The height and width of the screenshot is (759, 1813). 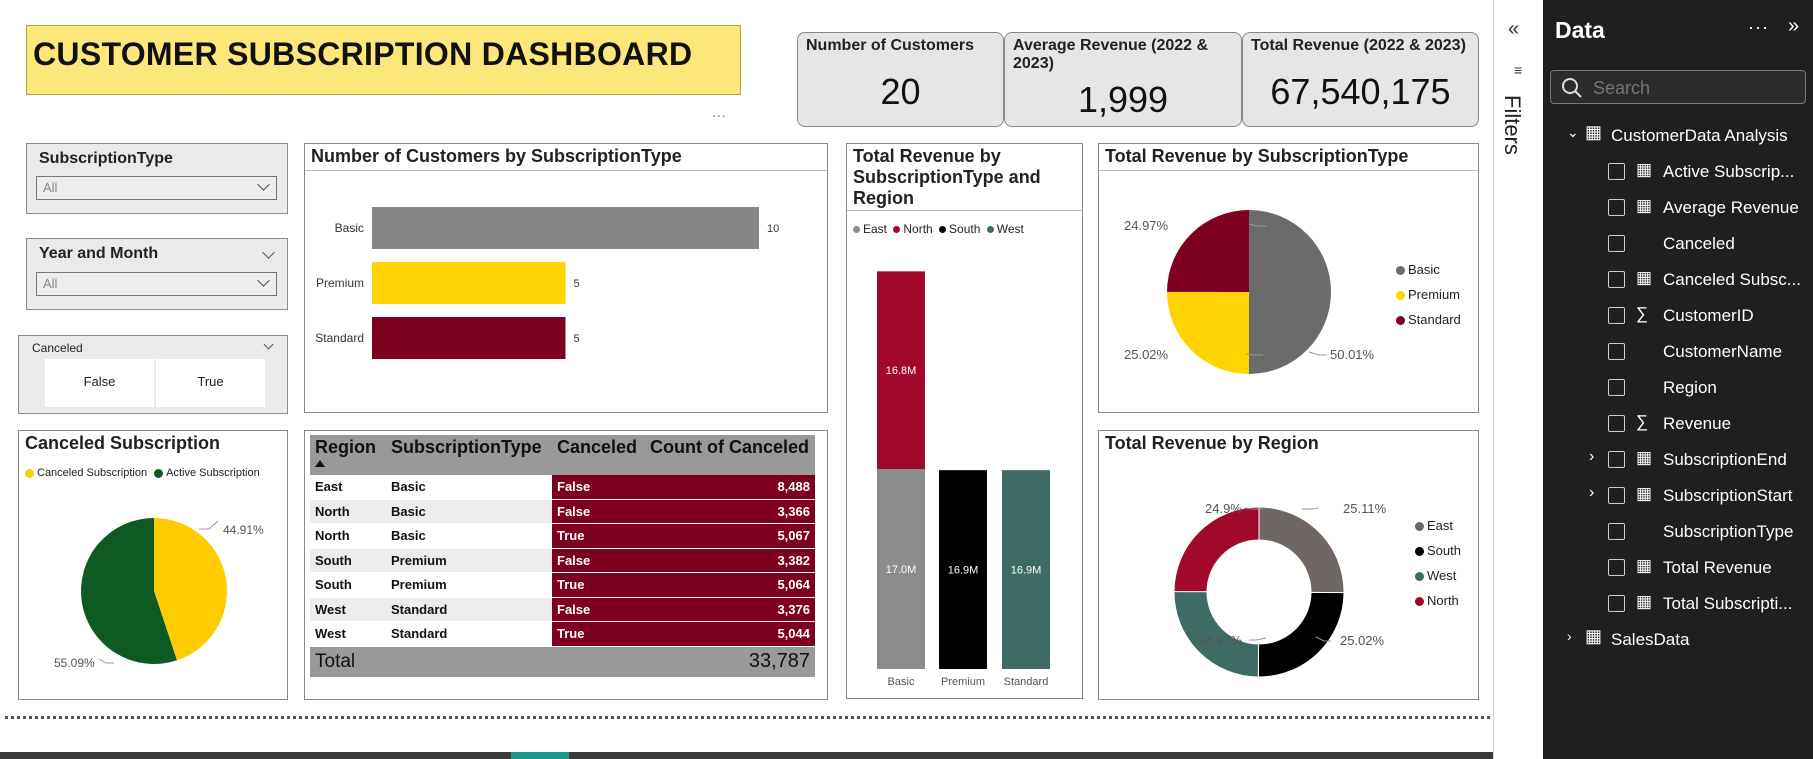 What do you see at coordinates (1428, 294) in the screenshot?
I see `legend-item: Premium` at bounding box center [1428, 294].